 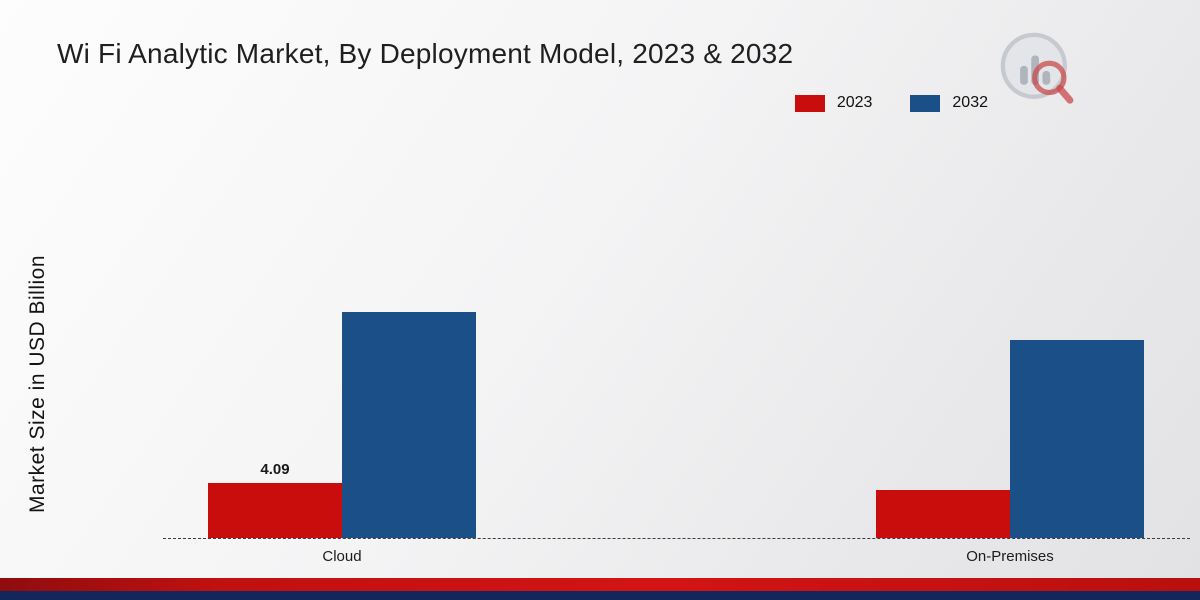 What do you see at coordinates (600, 584) in the screenshot?
I see `footer-accent-red-bar` at bounding box center [600, 584].